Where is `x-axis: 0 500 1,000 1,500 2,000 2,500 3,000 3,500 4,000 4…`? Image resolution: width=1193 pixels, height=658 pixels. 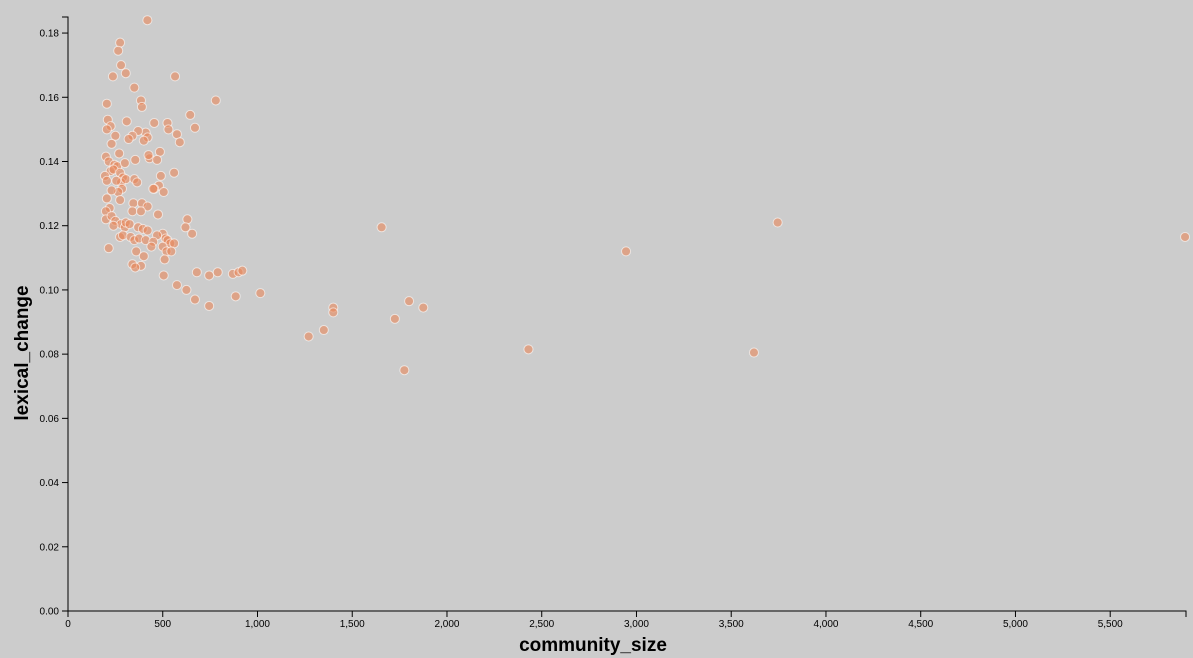 x-axis: 0 500 1,000 1,500 2,000 2,500 3,000 3,500 4,000 4… is located at coordinates (626, 620).